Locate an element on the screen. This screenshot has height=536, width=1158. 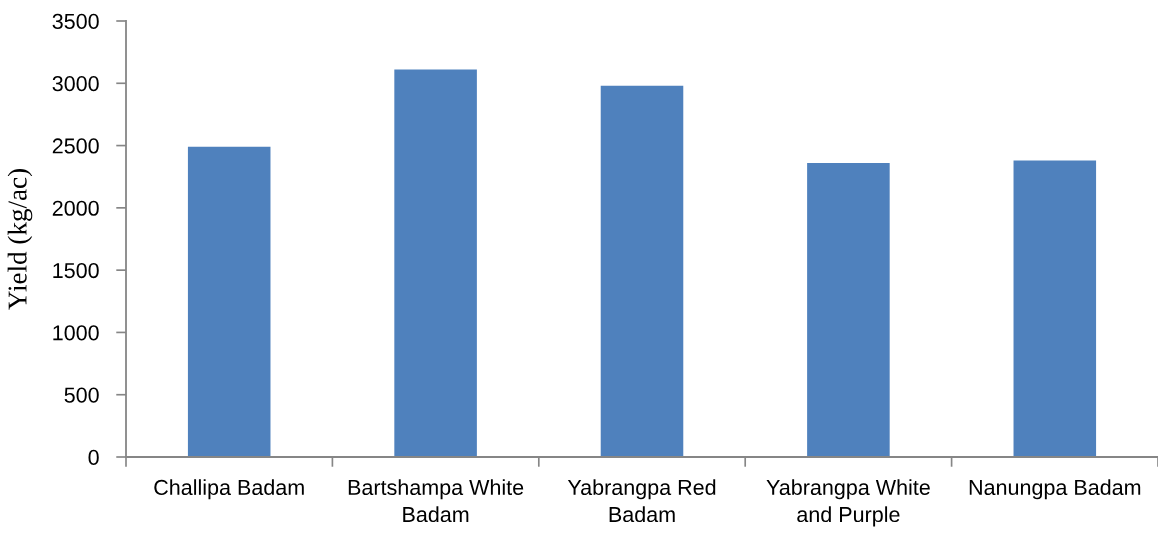
x-tick-label: Yabrangpa Red Badam is located at coordinates (641, 501).